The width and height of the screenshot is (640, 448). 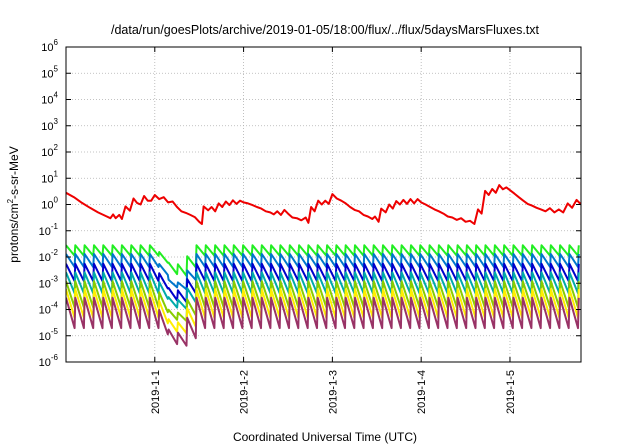 I want to click on y-tick-label: 10⁻¹, so click(x=49, y=230).